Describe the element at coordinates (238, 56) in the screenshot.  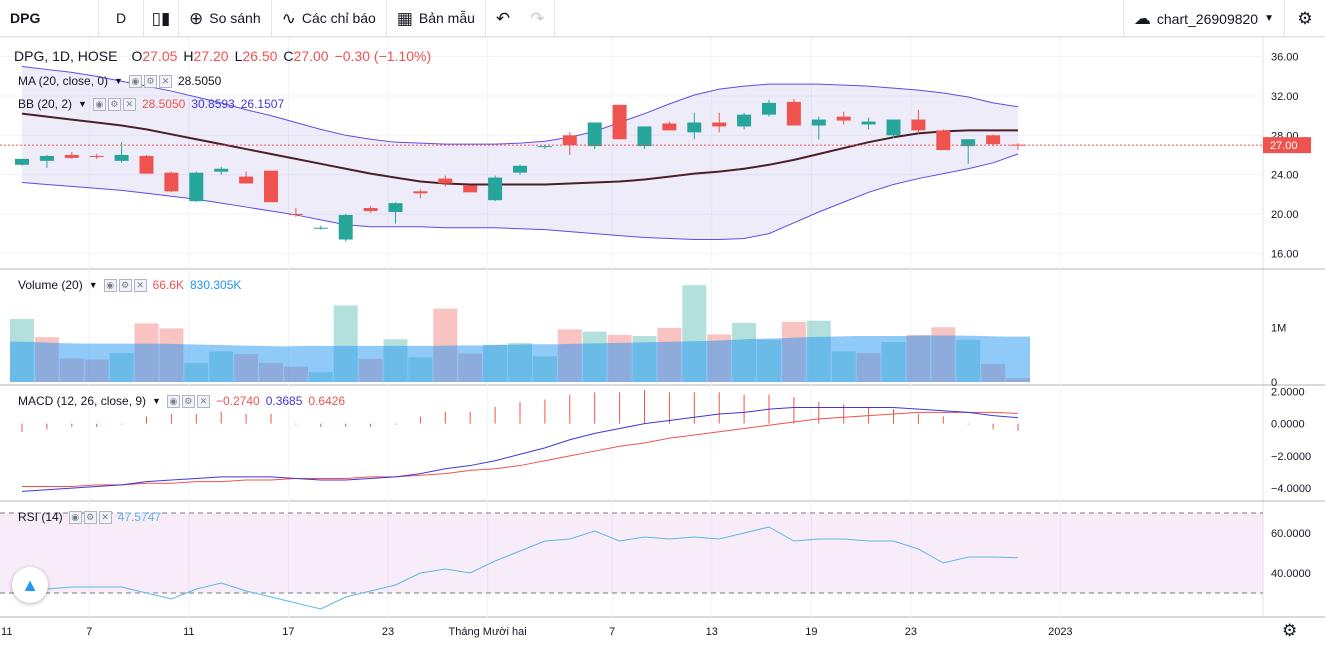
I see `low-label: L` at that location.